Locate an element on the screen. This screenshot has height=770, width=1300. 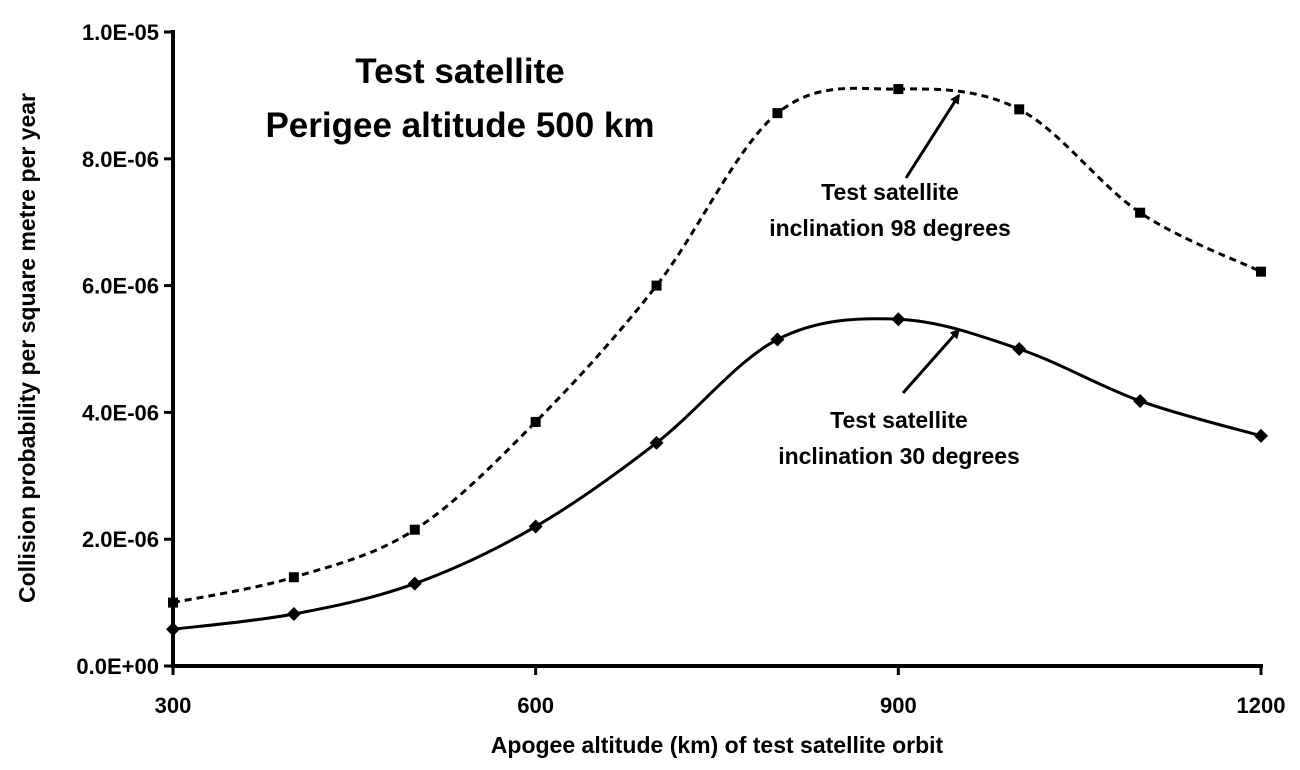
annotation-1: Test satellite inclination 98 degrees is located at coordinates (890, 167).